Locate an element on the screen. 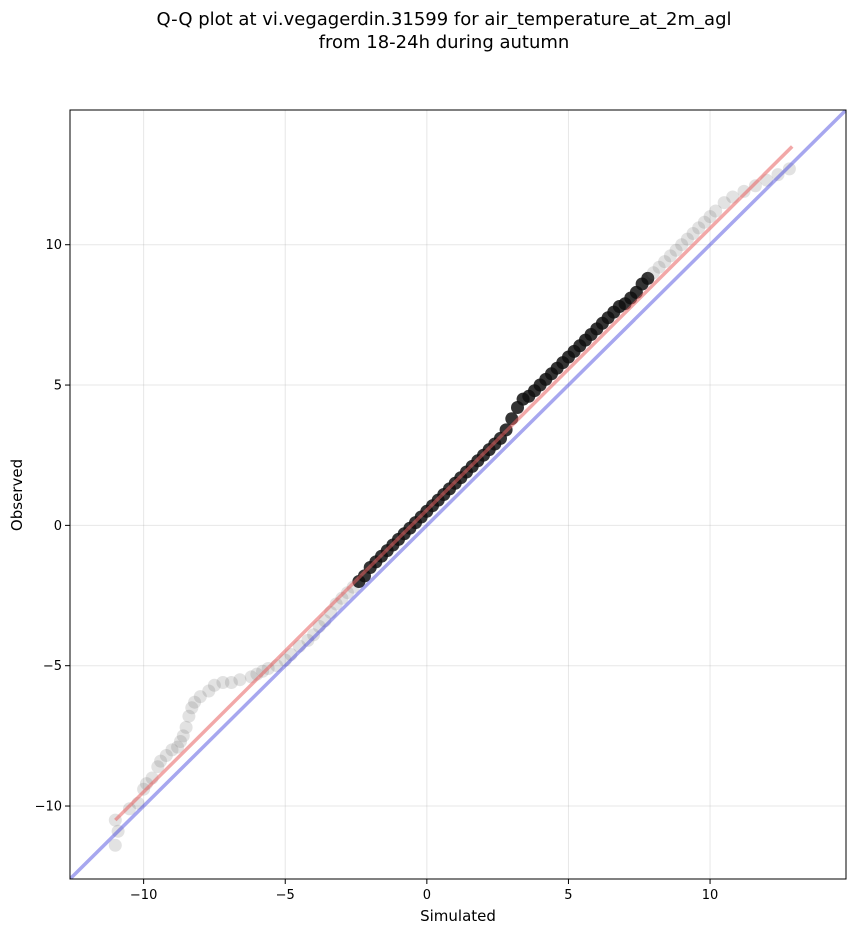 This screenshot has height=934, width=854. x-tick-label-1: −5 is located at coordinates (285, 895).